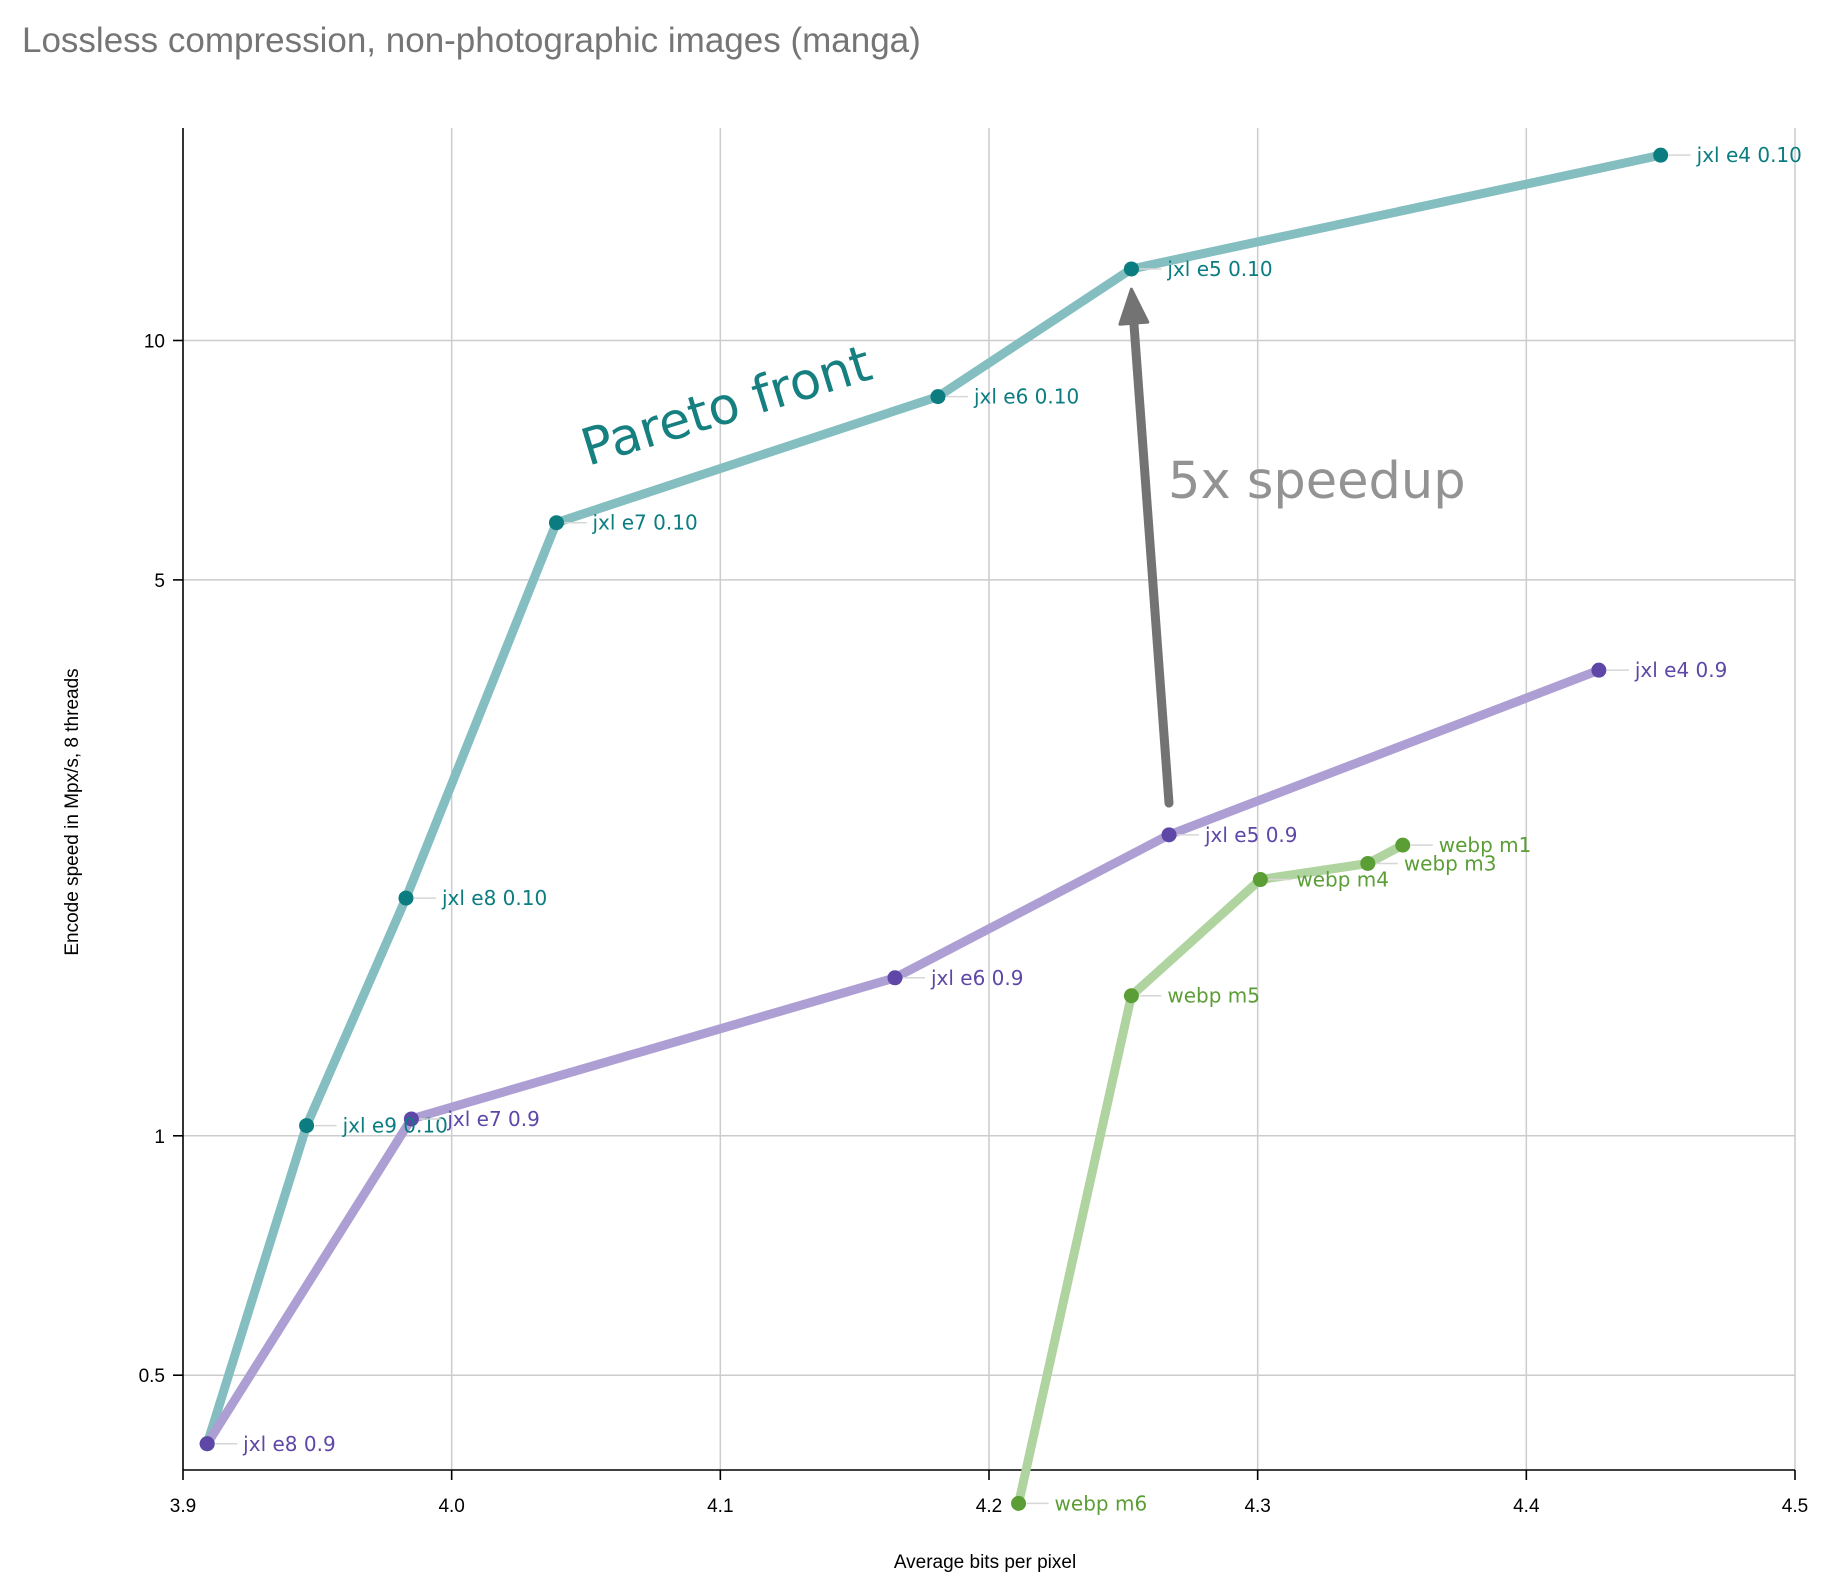 This screenshot has width=1830, height=1578. What do you see at coordinates (494, 898) in the screenshot?
I see `point-label: jxl e8 0.10` at bounding box center [494, 898].